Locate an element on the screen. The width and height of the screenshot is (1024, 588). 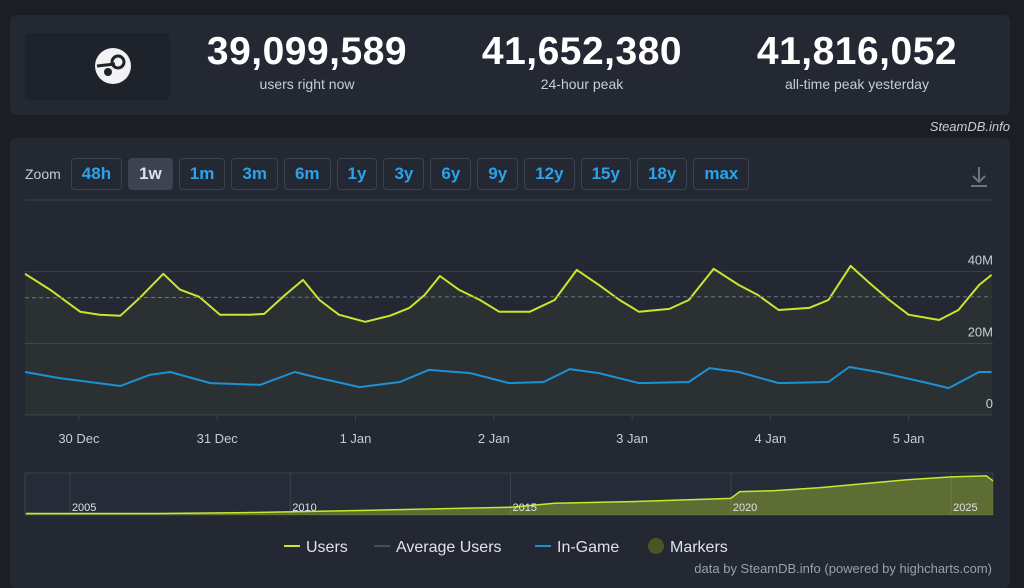
navigator-area is located at coordinates (509, 495).